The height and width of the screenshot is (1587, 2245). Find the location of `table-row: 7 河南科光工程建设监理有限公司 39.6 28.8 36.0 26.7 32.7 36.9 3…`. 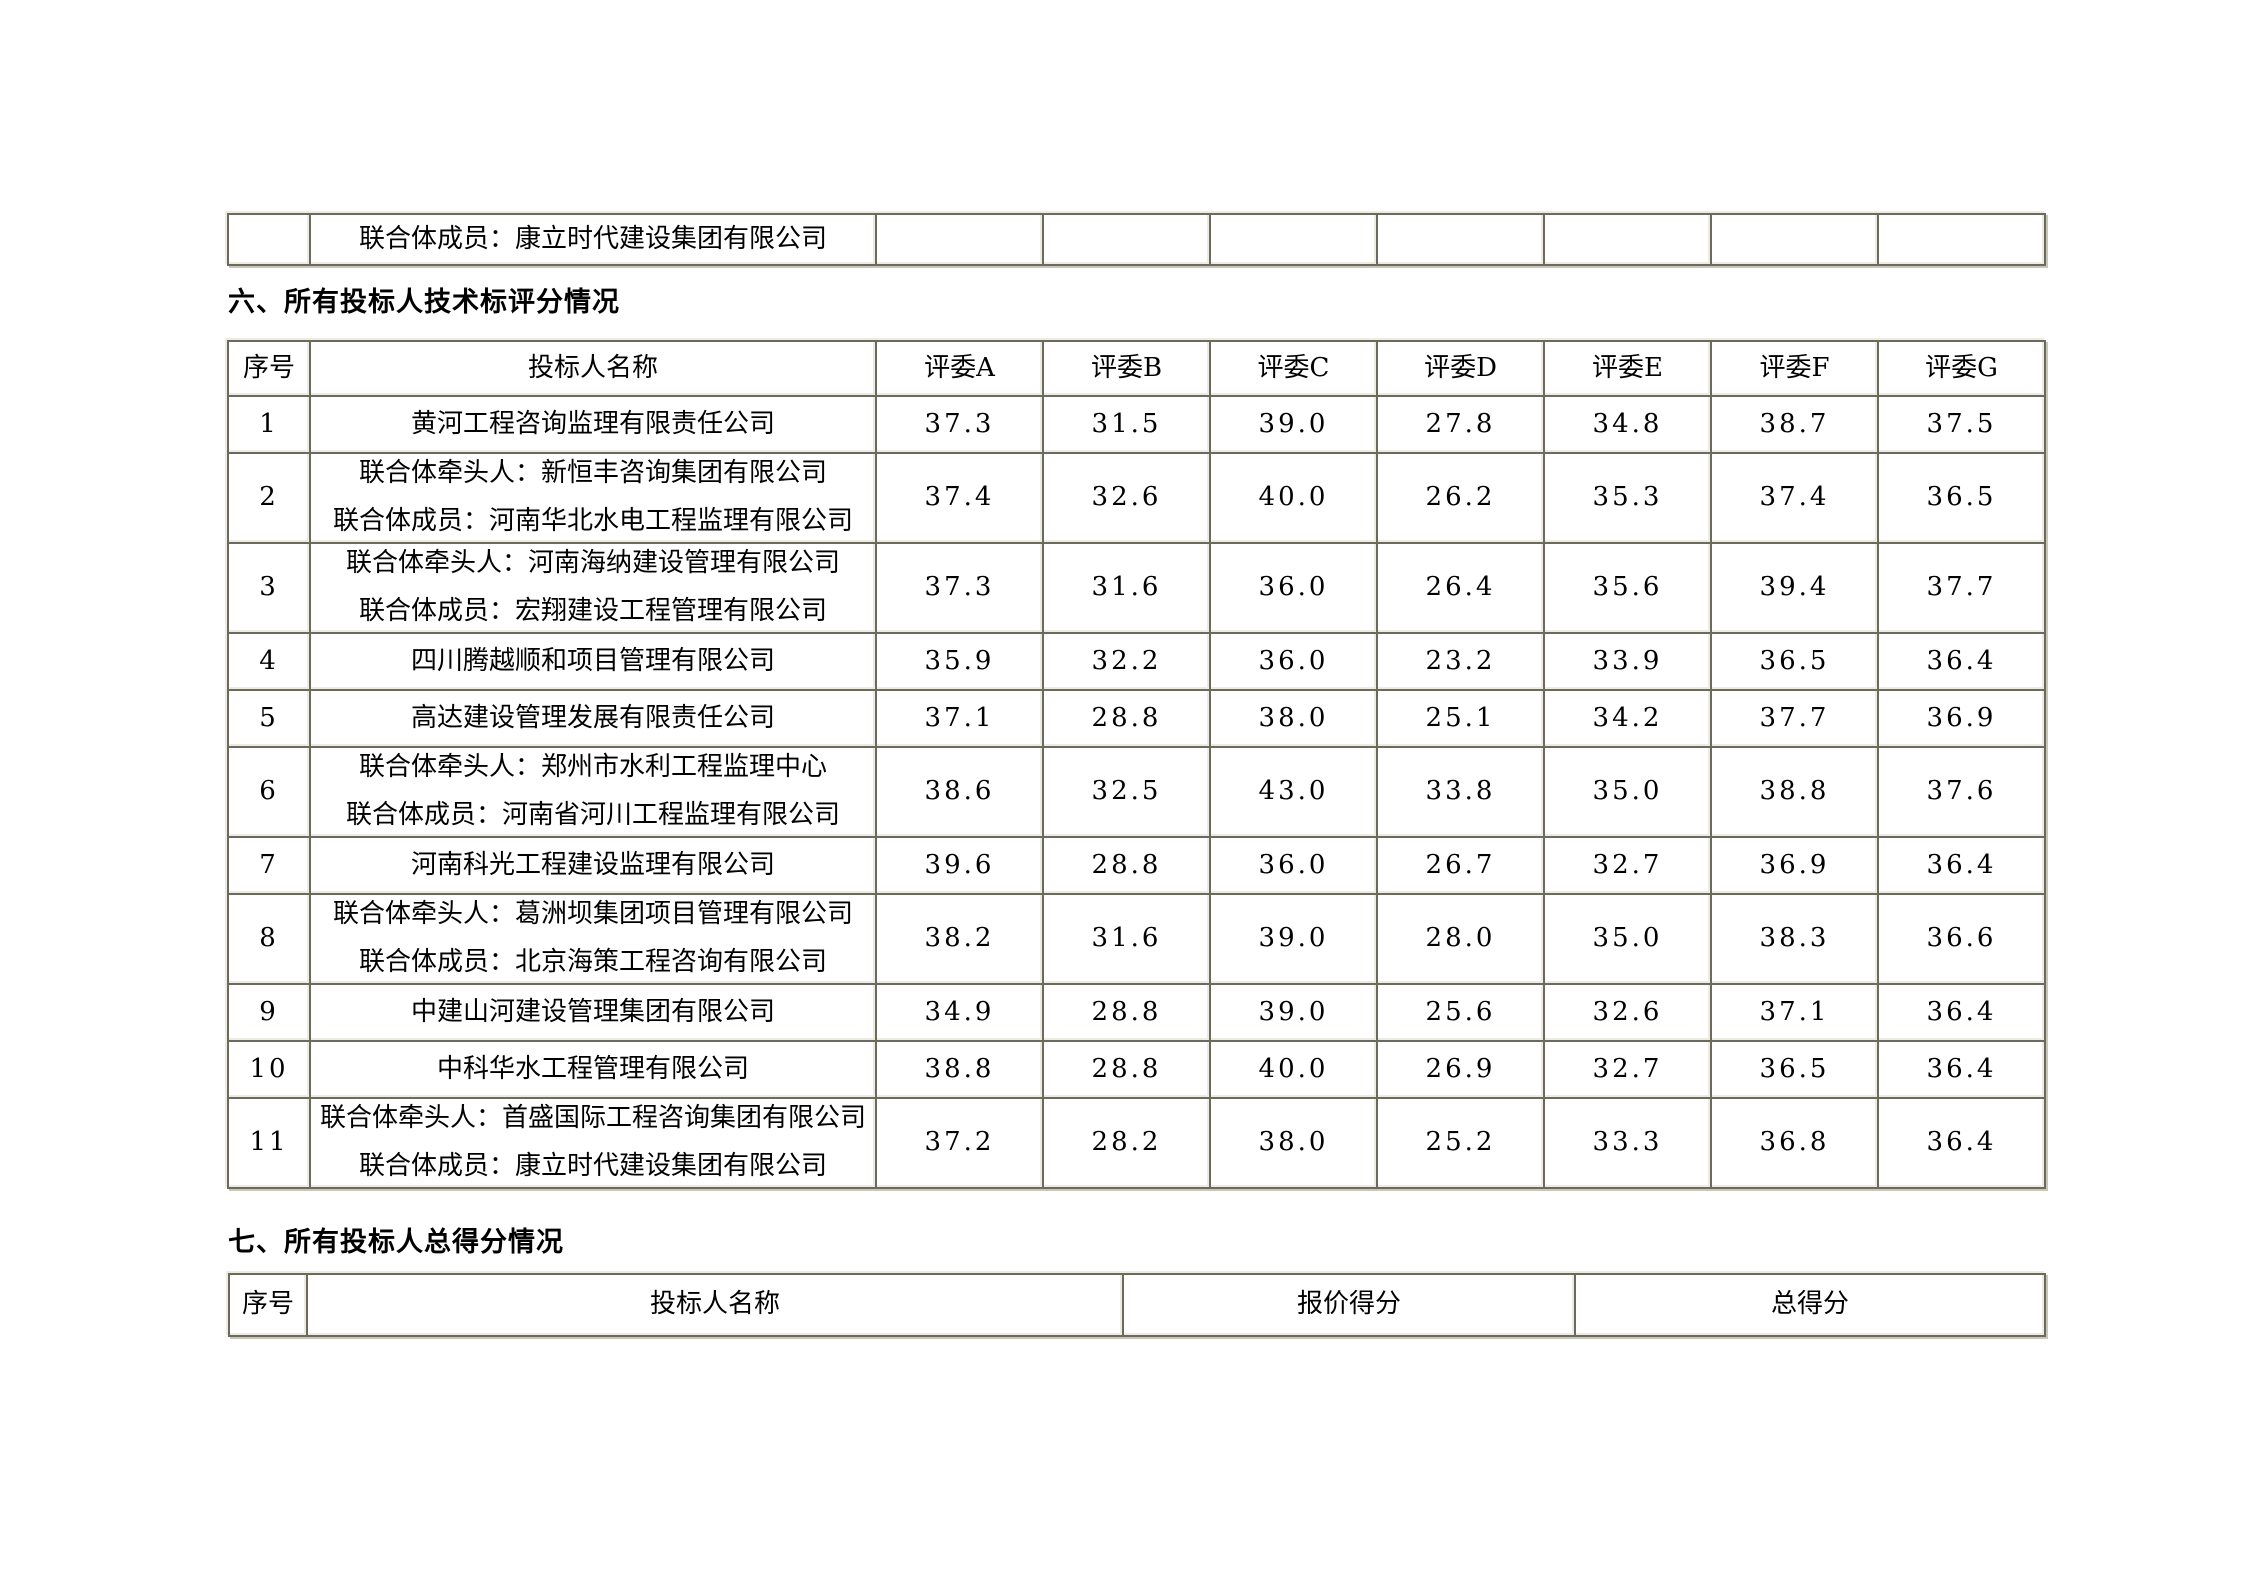

table-row: 7 河南科光工程建设监理有限公司 39.6 28.8 36.0 26.7 32.7 36.9 3… is located at coordinates (1137, 866).